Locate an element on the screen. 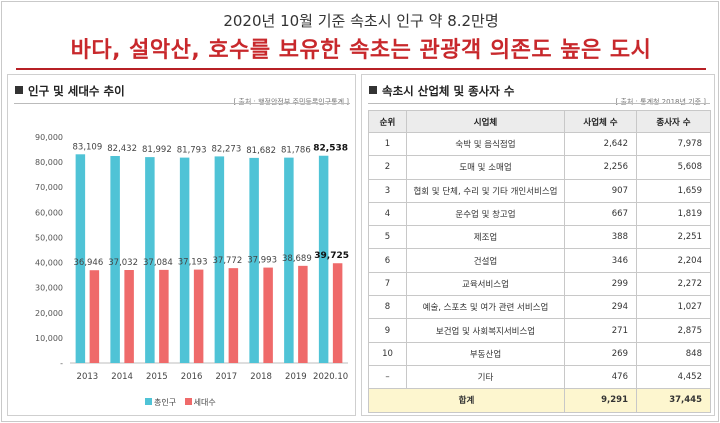  table-total-row: 합계 9,291 37,445 is located at coordinates (539, 400).